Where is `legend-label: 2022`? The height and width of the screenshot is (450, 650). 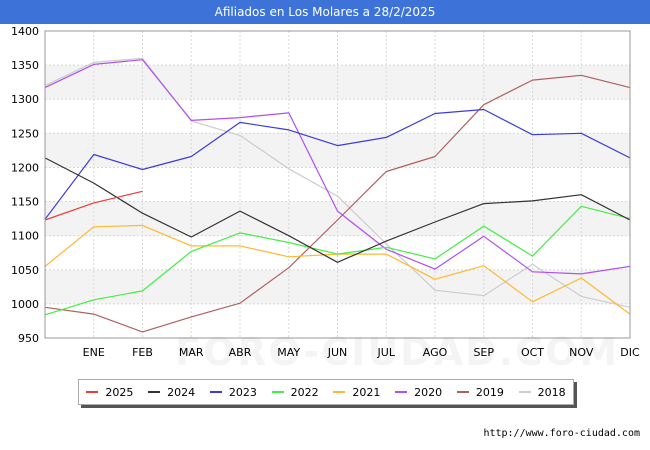 legend-label: 2022 is located at coordinates (304, 392).